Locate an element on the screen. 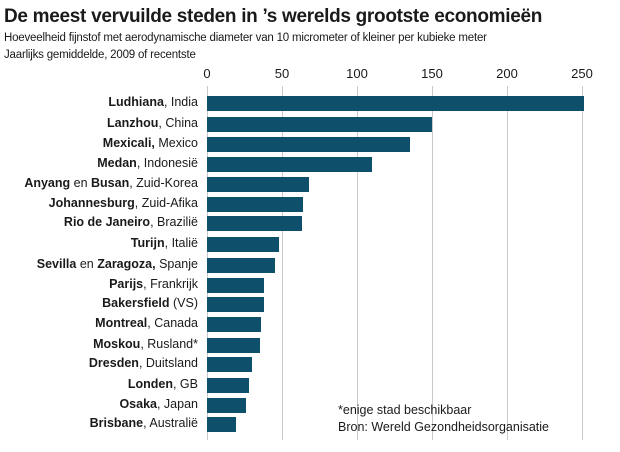 The image size is (620, 452). city-name: Anyang is located at coordinates (47, 183).